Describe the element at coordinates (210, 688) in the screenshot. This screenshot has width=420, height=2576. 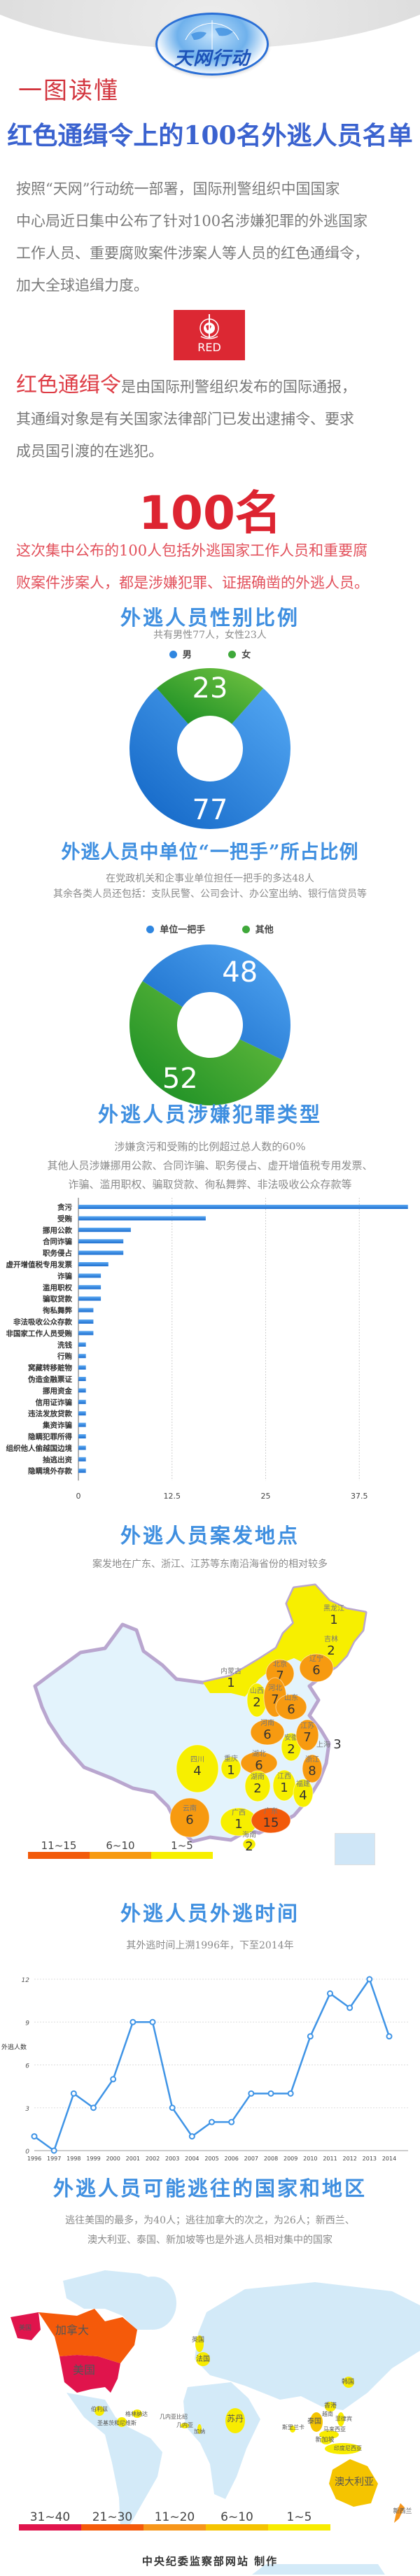
I see `donut-value-label: 23` at that location.